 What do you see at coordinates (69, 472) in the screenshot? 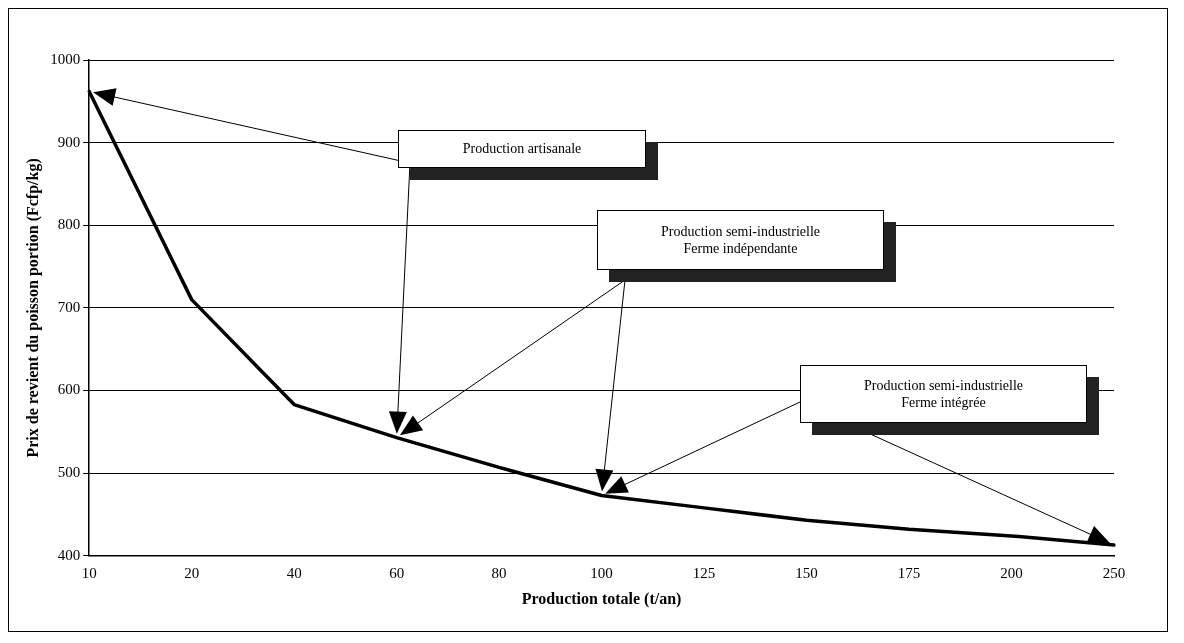
I see `y-tick-label: 500` at bounding box center [69, 472].